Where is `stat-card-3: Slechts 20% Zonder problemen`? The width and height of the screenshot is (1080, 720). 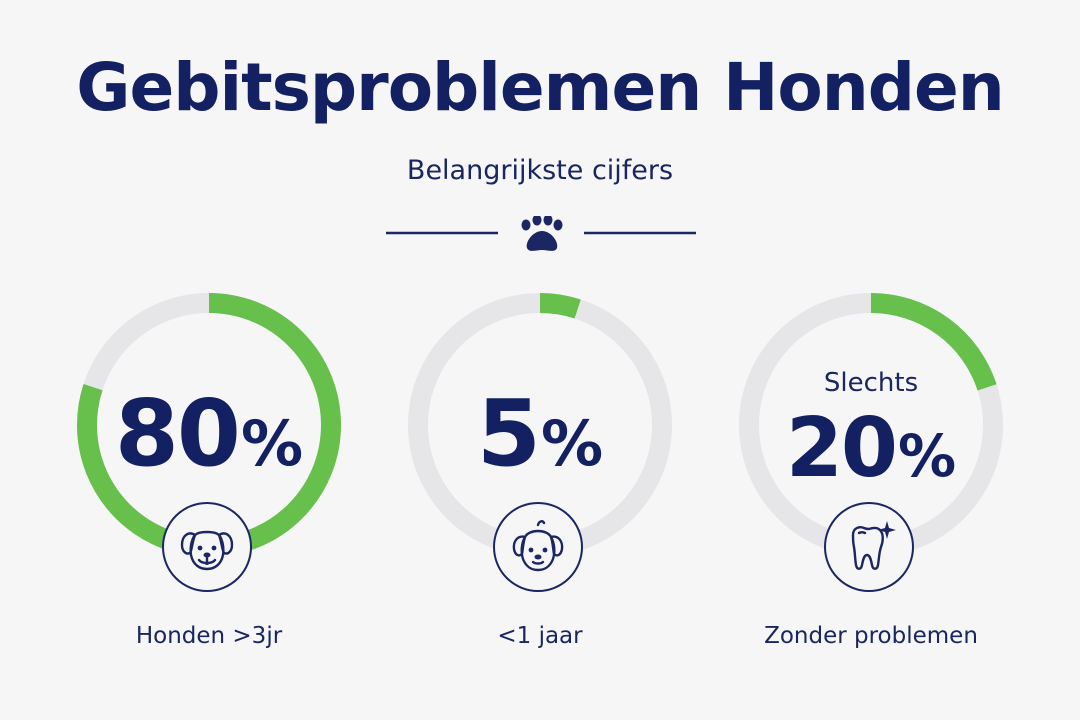
stat-card-3: Slechts 20% Zonder problemen is located at coordinates (871, 469).